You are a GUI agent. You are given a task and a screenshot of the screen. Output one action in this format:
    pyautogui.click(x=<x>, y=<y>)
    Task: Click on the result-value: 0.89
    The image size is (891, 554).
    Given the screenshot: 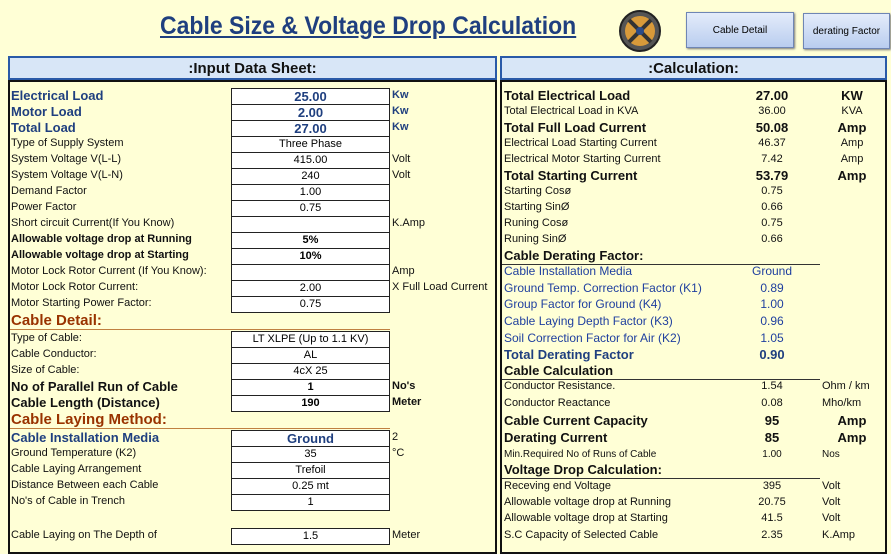 What is the action you would take?
    pyautogui.click(x=772, y=288)
    